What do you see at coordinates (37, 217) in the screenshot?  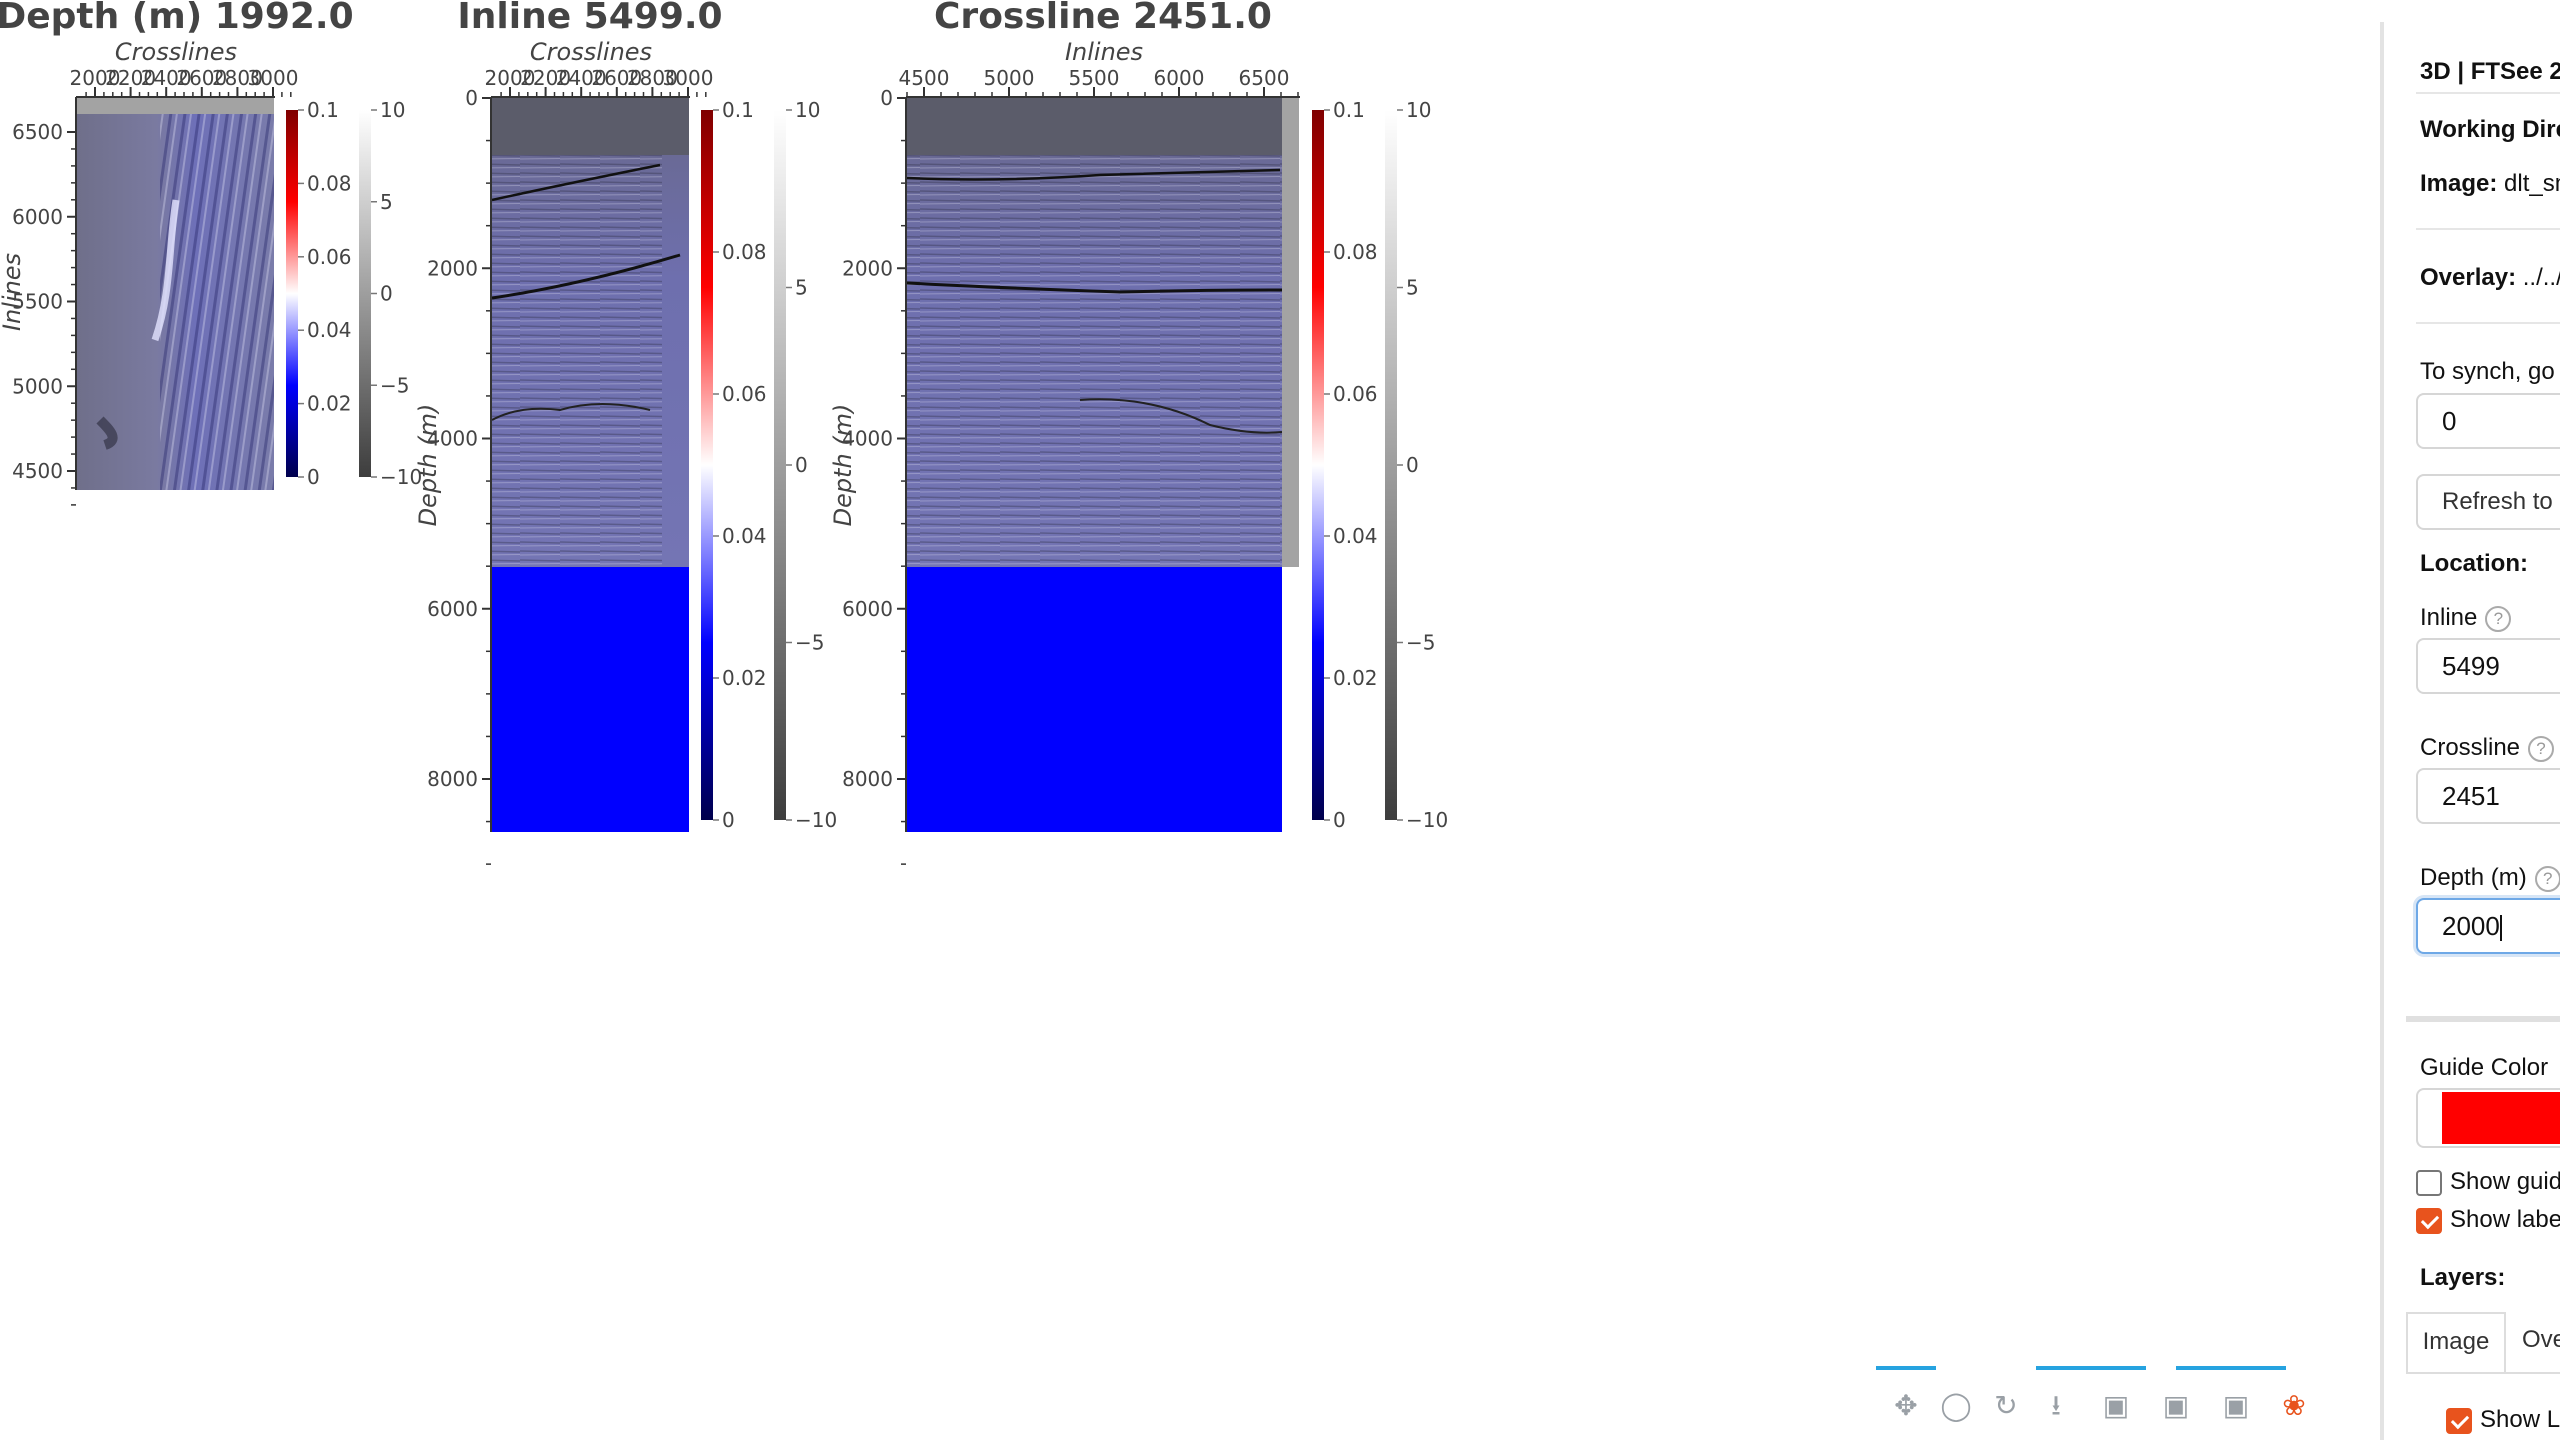 I see `depth-slice-y-tick-label: 6000` at bounding box center [37, 217].